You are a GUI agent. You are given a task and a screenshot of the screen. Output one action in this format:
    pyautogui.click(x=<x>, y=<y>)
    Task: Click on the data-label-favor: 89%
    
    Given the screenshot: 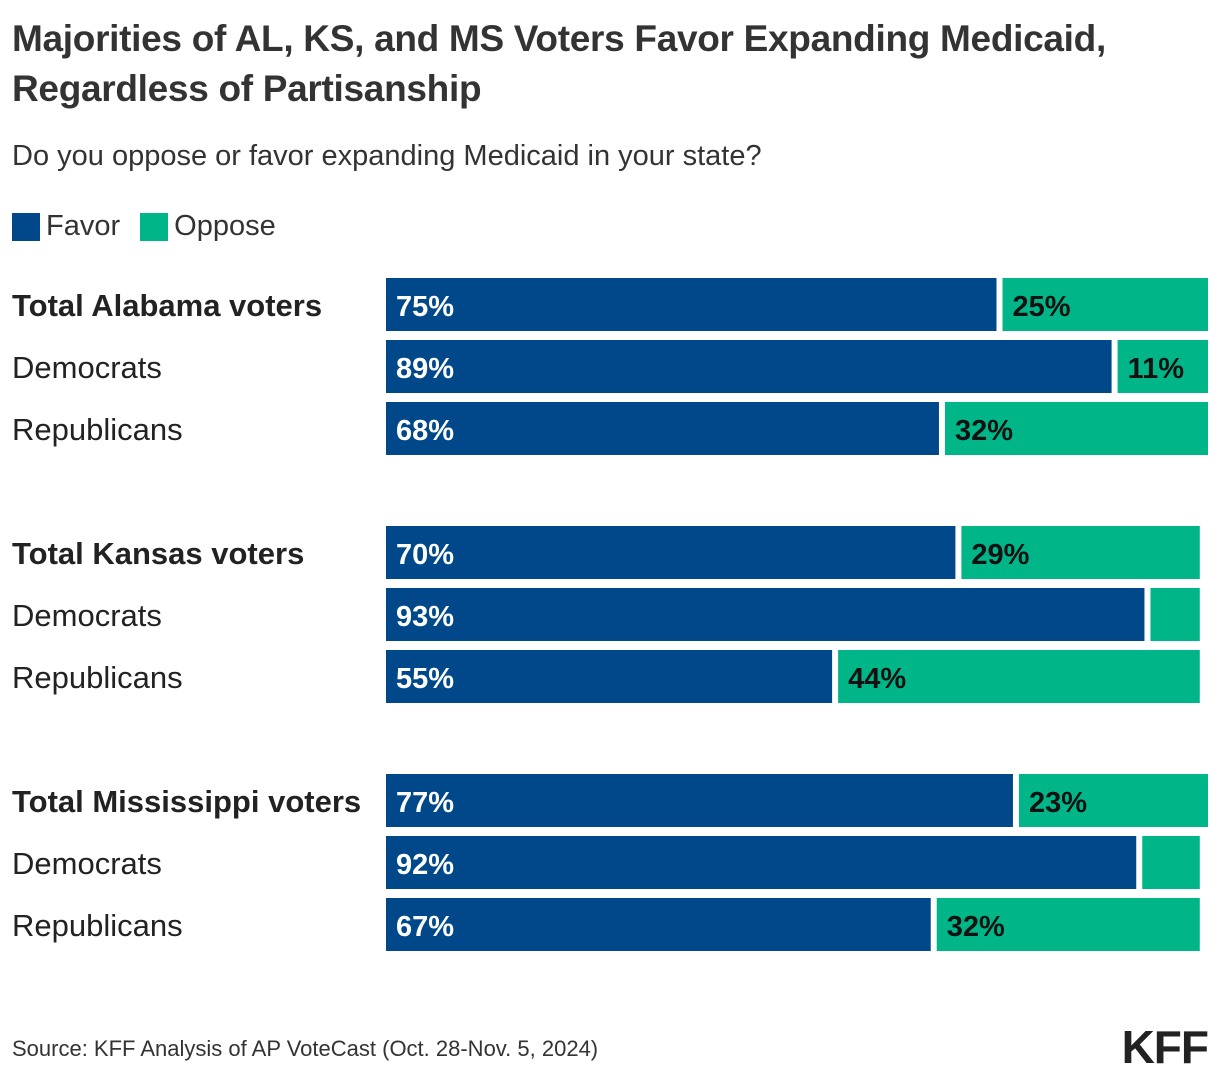 What is the action you would take?
    pyautogui.click(x=425, y=369)
    